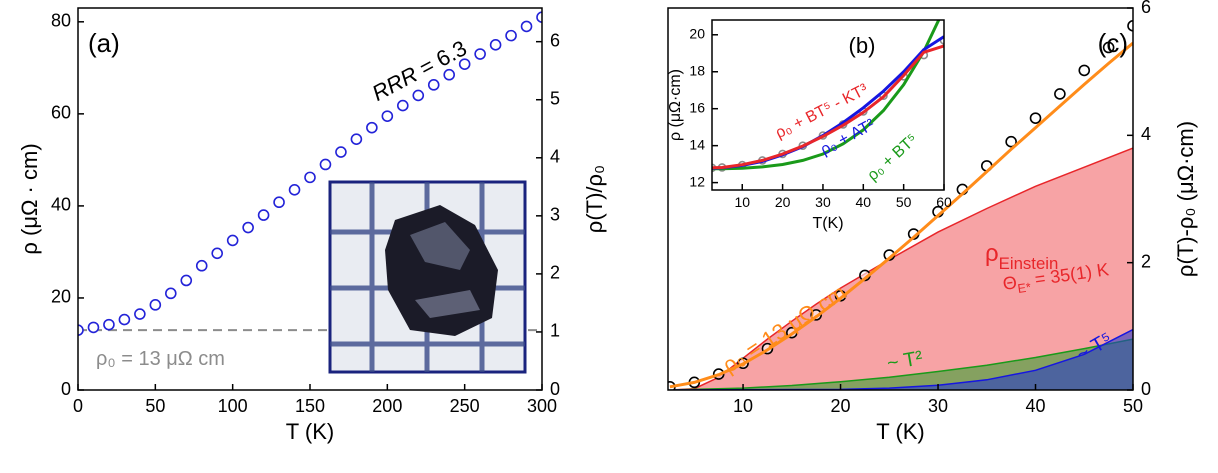  I want to click on y-tick-label: 40, so click(61, 205).